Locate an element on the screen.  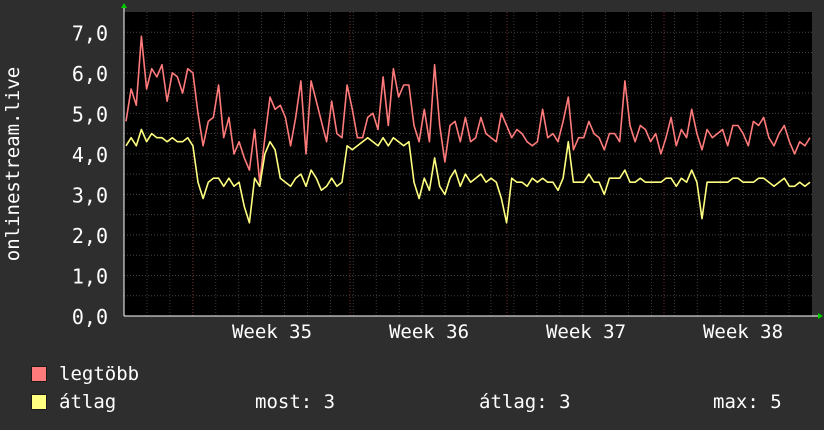
stat-max: max: 5 is located at coordinates (747, 402).